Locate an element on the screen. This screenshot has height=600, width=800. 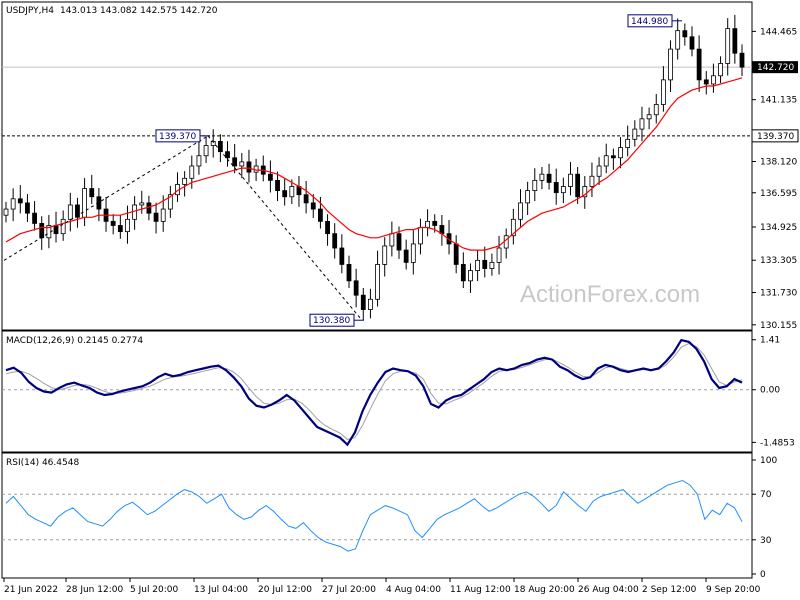
macd-title: MACD(12,26,9) 0.2145 0.2774 is located at coordinates (74, 341).